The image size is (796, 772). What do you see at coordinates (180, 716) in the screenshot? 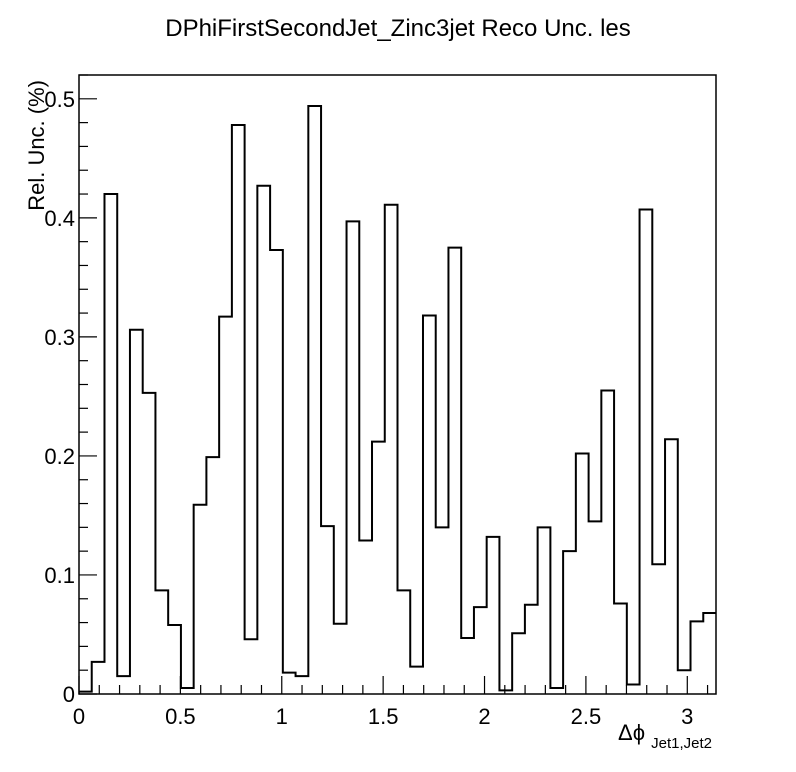
I see `x-tick-label: 0.5` at bounding box center [180, 716].